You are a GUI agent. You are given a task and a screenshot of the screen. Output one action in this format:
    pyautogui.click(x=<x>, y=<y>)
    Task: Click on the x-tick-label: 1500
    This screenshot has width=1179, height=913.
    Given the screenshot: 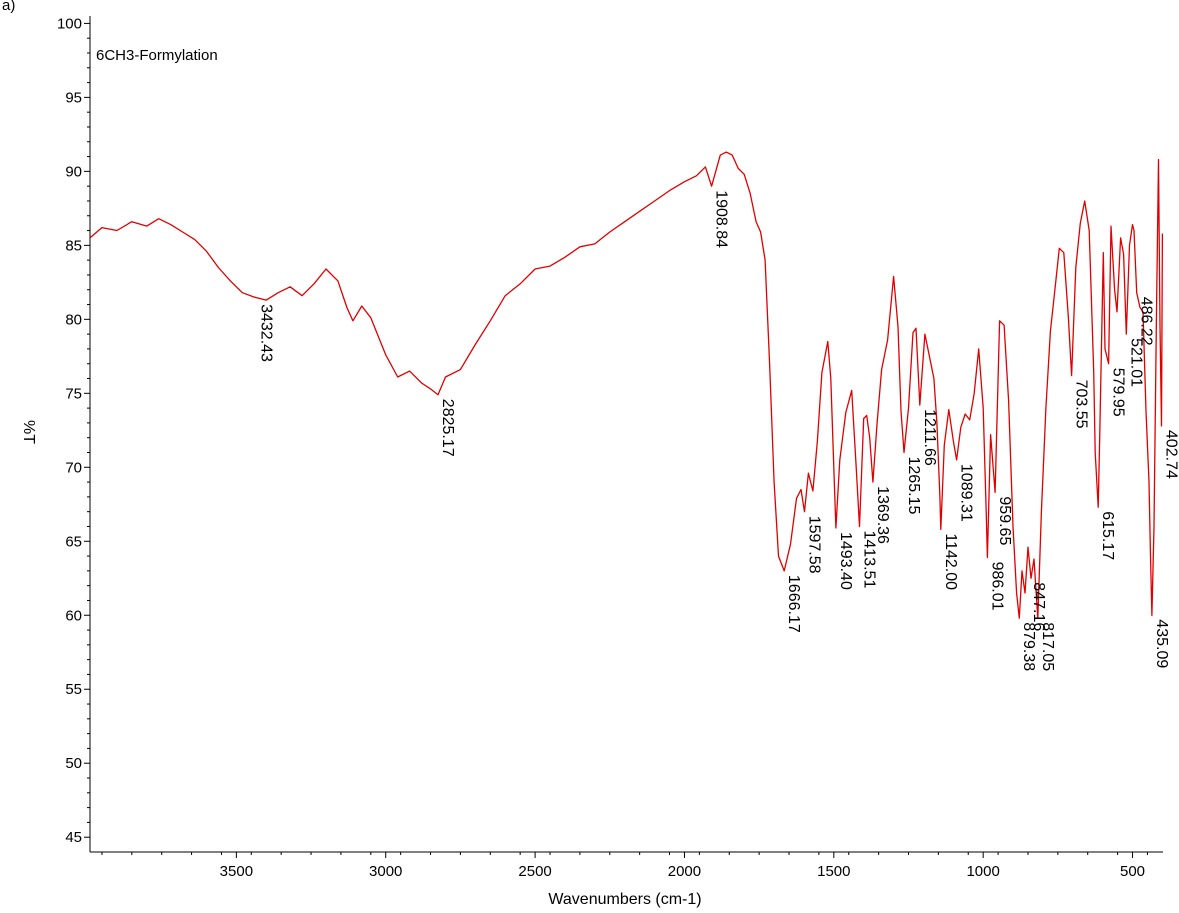 What is the action you would take?
    pyautogui.click(x=833, y=871)
    